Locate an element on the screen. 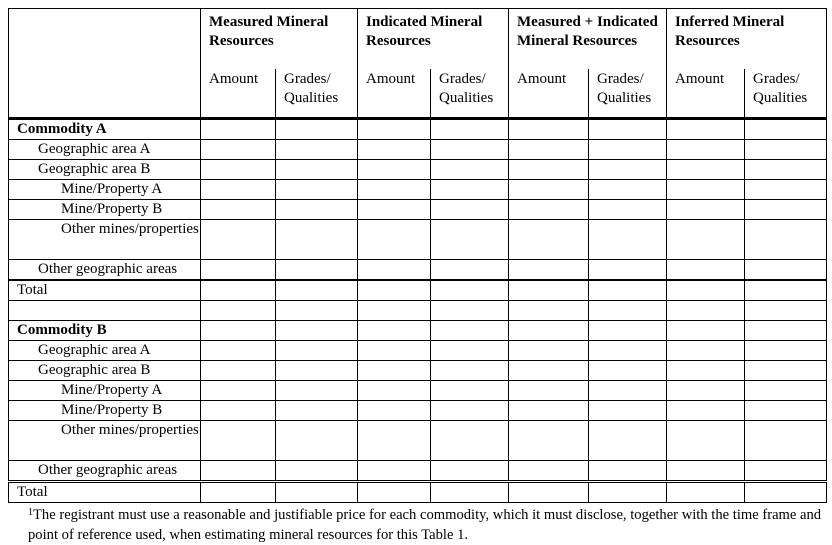 The image size is (832, 545). row-label is located at coordinates (104, 310).